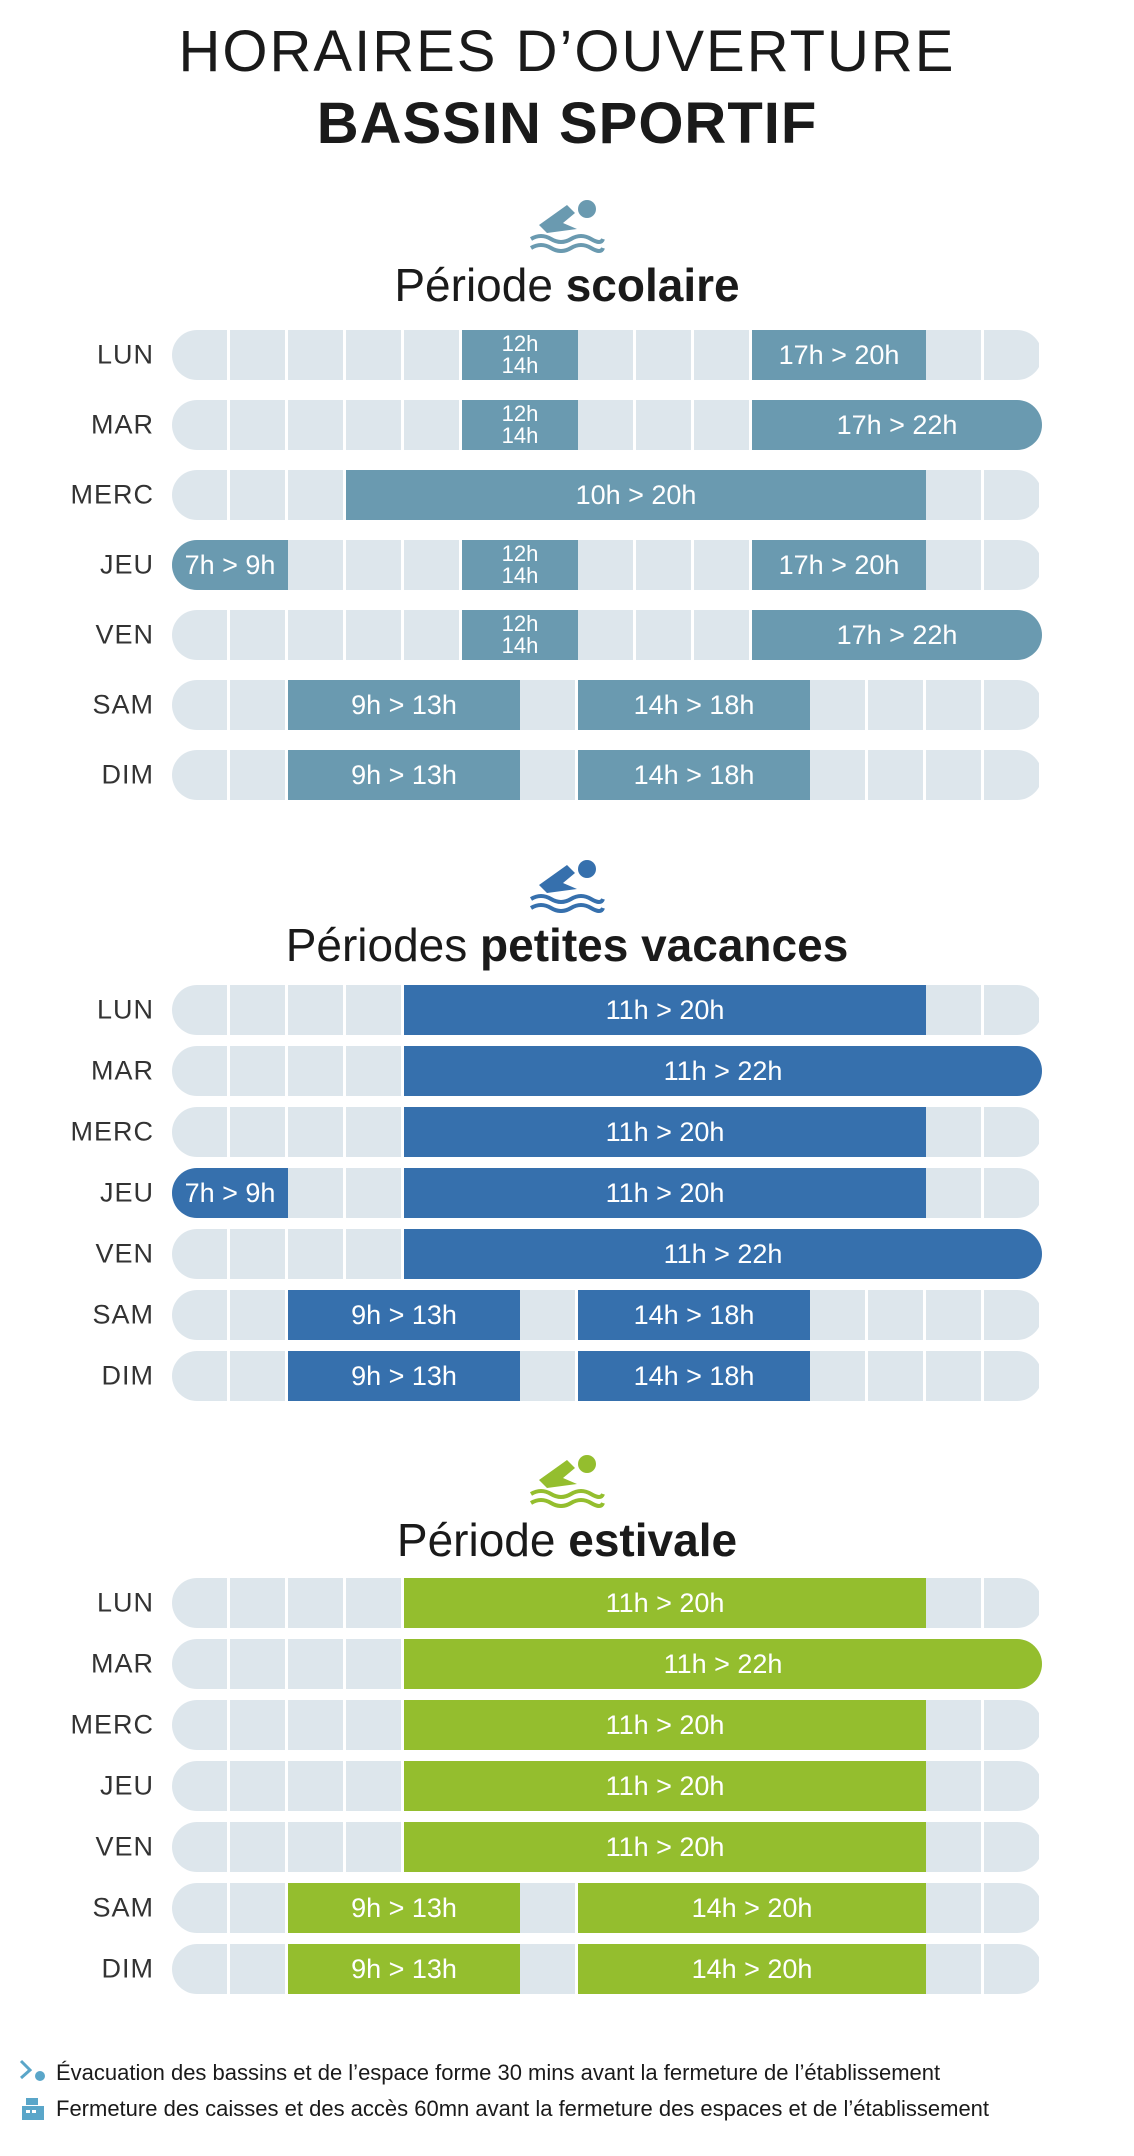  Describe the element at coordinates (664, 945) in the screenshot. I see `section-title-bold: petites vacances` at that location.